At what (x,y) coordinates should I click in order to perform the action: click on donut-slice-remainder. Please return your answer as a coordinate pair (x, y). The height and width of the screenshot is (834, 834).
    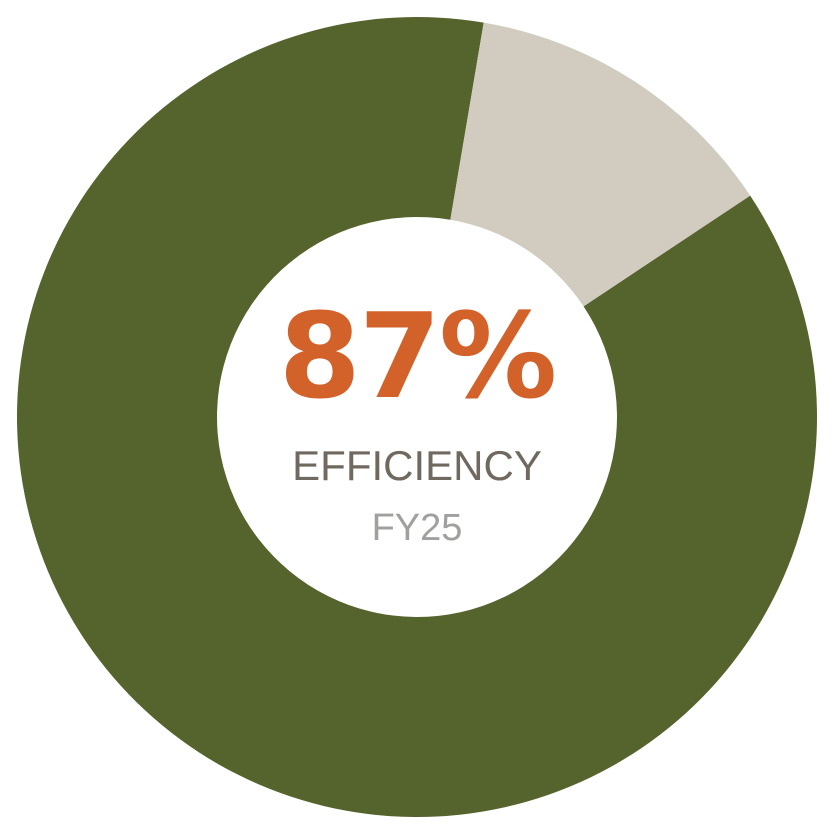
    Looking at the image, I should click on (600, 164).